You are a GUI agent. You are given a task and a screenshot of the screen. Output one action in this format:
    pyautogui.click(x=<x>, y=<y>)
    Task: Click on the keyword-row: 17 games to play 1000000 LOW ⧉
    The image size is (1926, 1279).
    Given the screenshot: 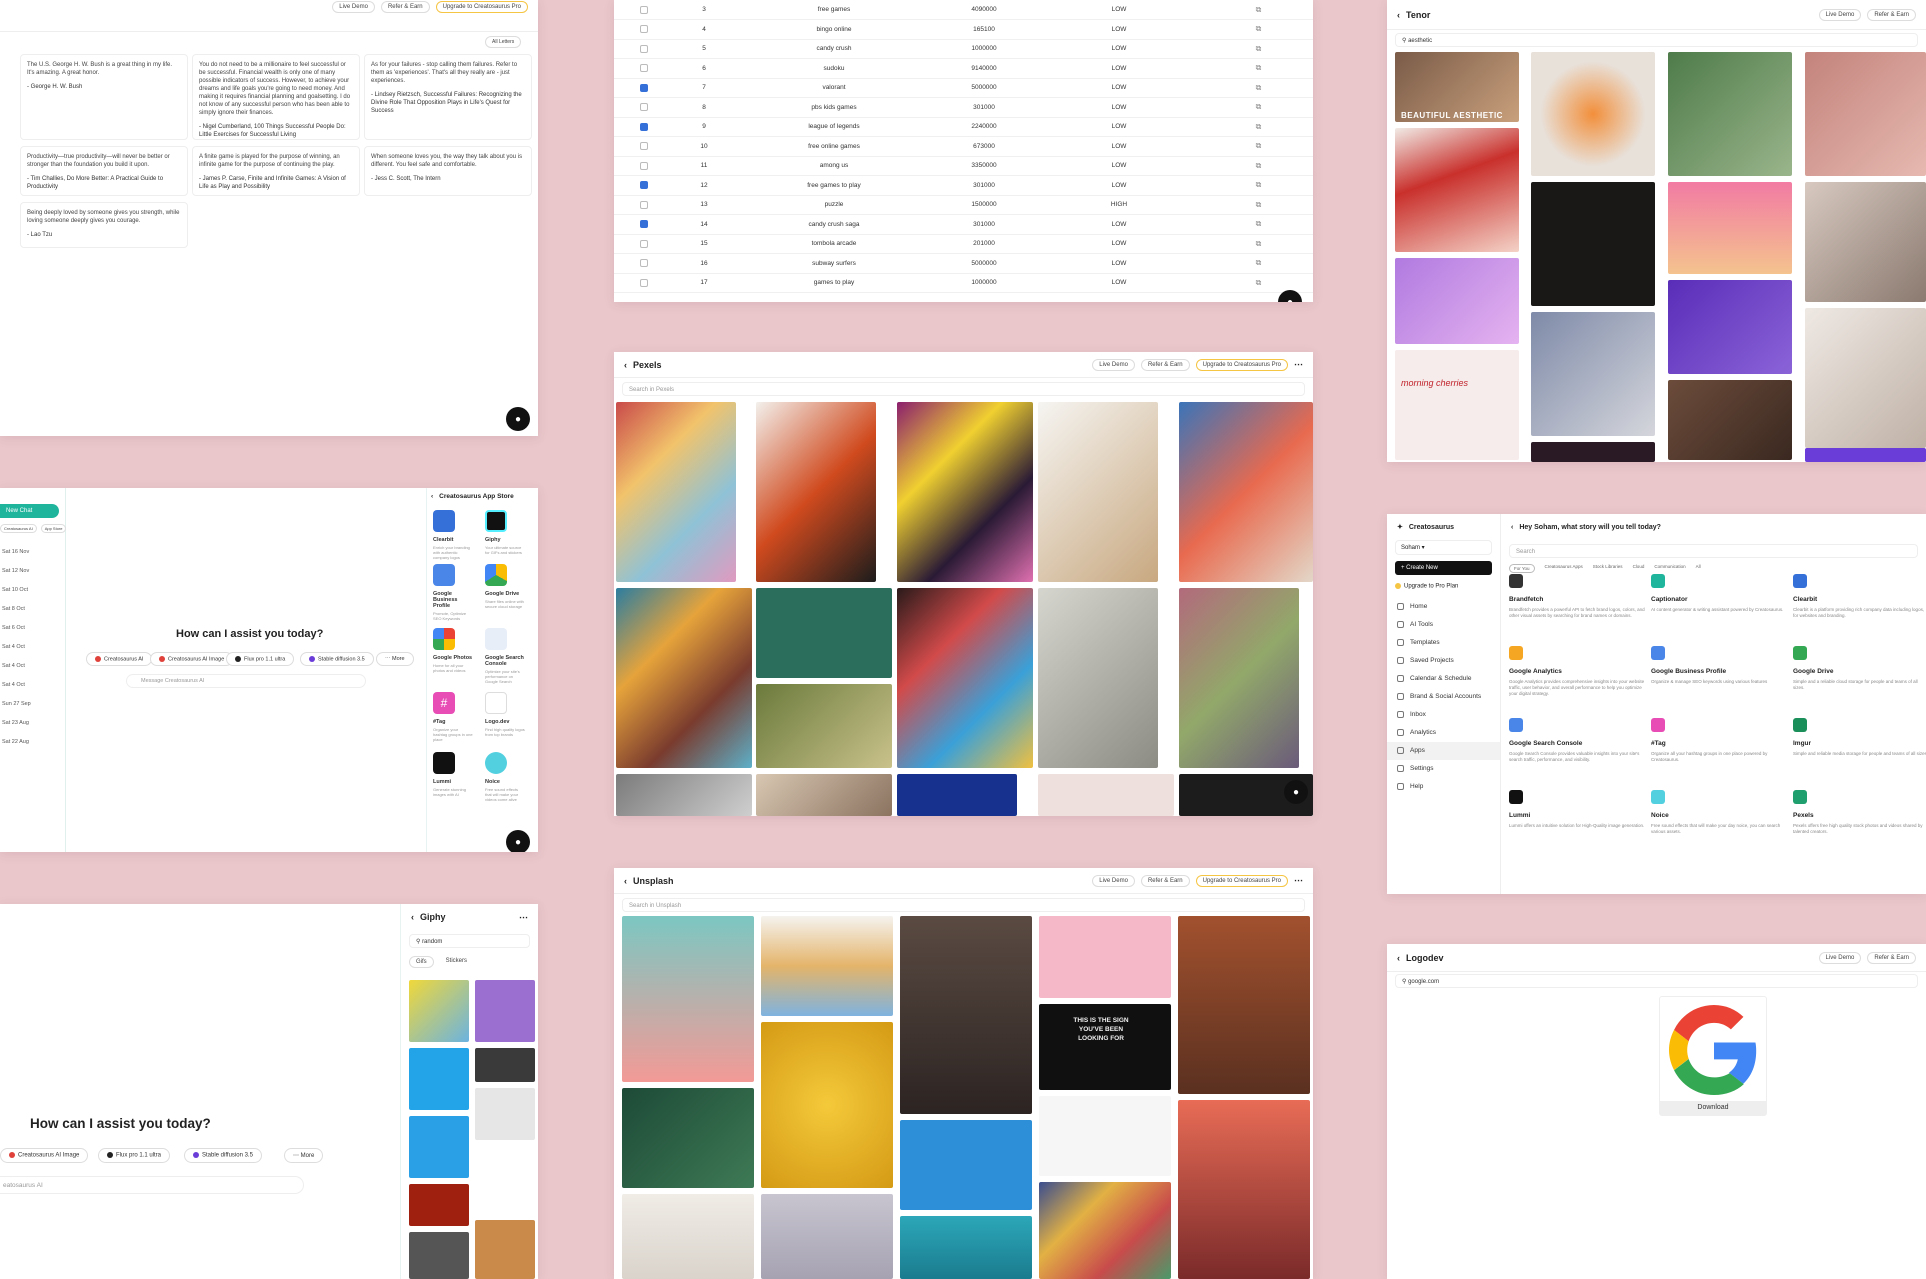 What is the action you would take?
    pyautogui.click(x=963, y=283)
    